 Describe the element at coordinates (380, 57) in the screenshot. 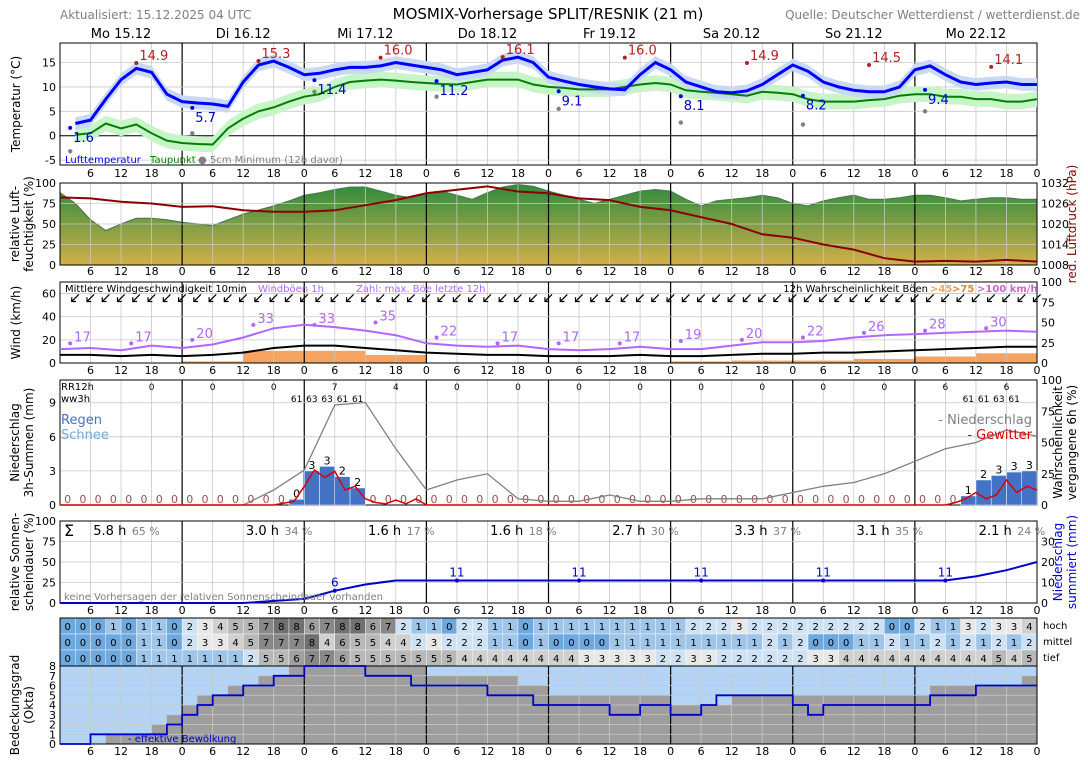

I see `max-point` at that location.